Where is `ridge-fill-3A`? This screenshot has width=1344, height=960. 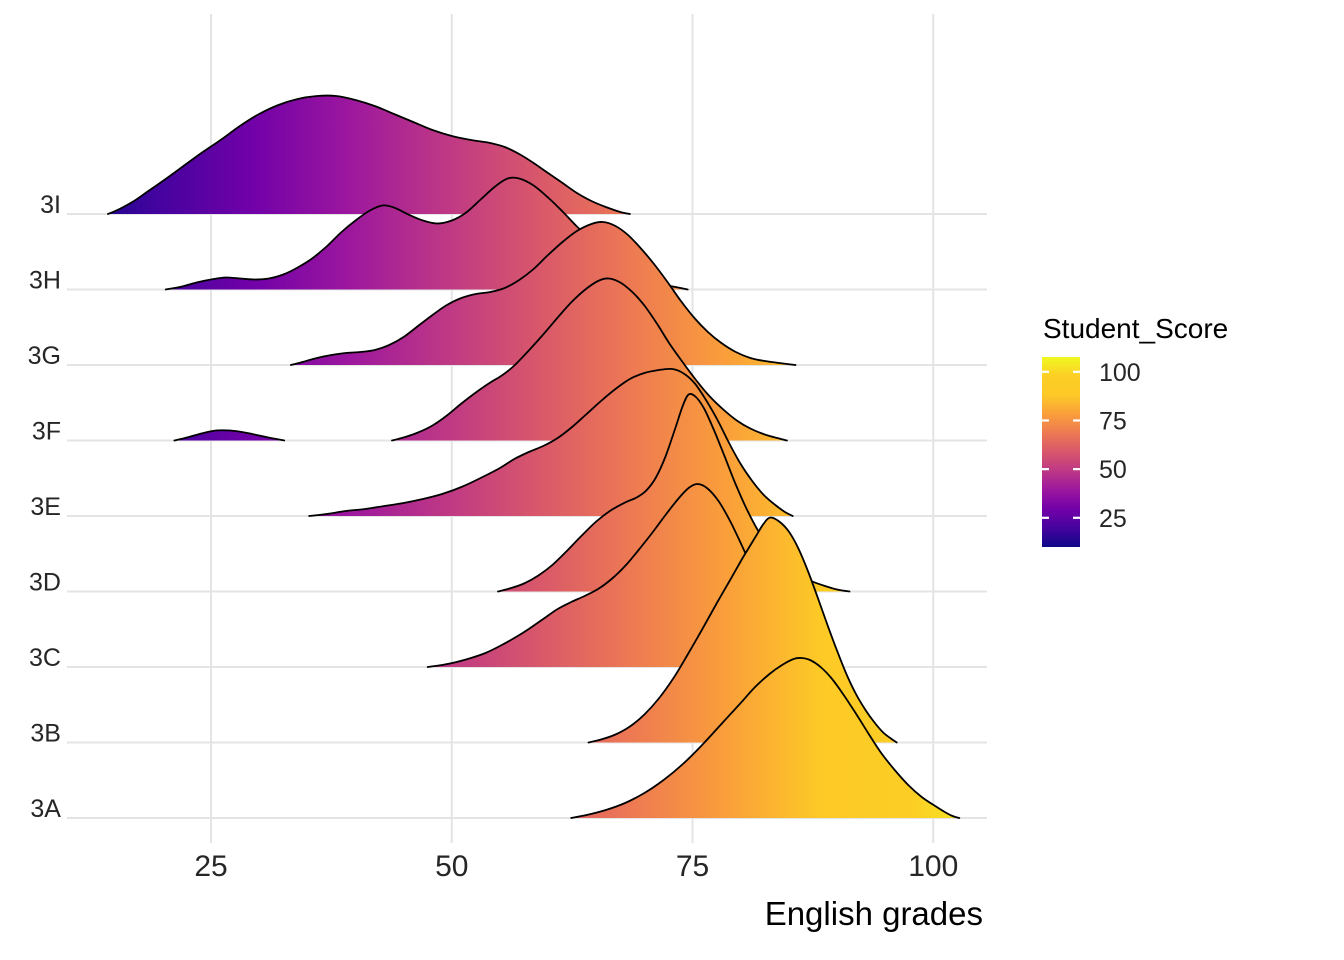 ridge-fill-3A is located at coordinates (765, 737).